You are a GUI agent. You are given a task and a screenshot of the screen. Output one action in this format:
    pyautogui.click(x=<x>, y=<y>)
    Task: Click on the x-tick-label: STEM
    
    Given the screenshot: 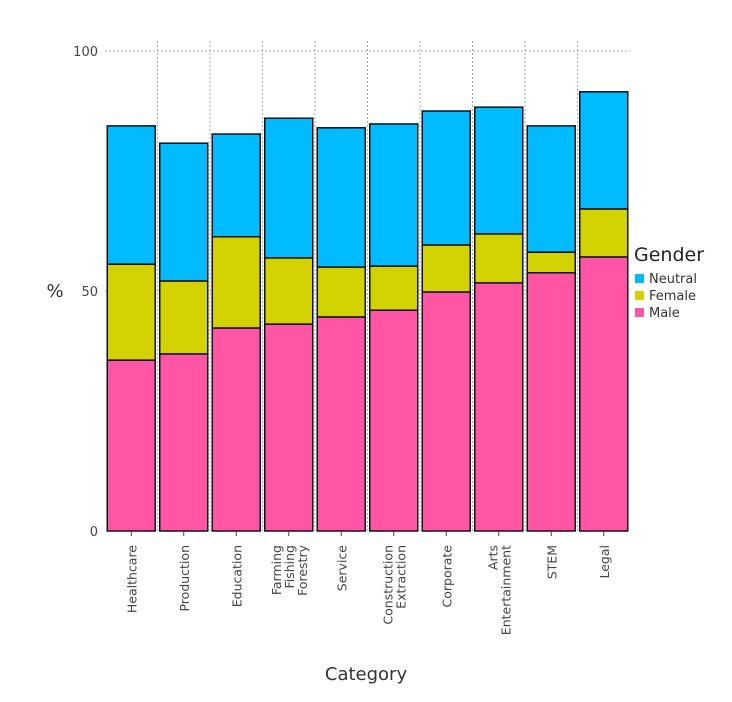 What is the action you would take?
    pyautogui.click(x=551, y=562)
    